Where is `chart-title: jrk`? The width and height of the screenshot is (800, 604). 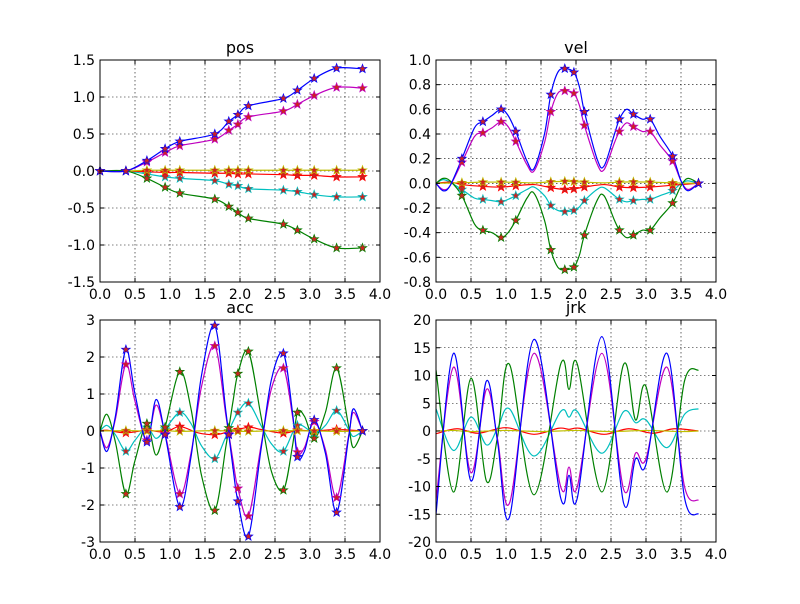 chart-title: jrk is located at coordinates (576, 307).